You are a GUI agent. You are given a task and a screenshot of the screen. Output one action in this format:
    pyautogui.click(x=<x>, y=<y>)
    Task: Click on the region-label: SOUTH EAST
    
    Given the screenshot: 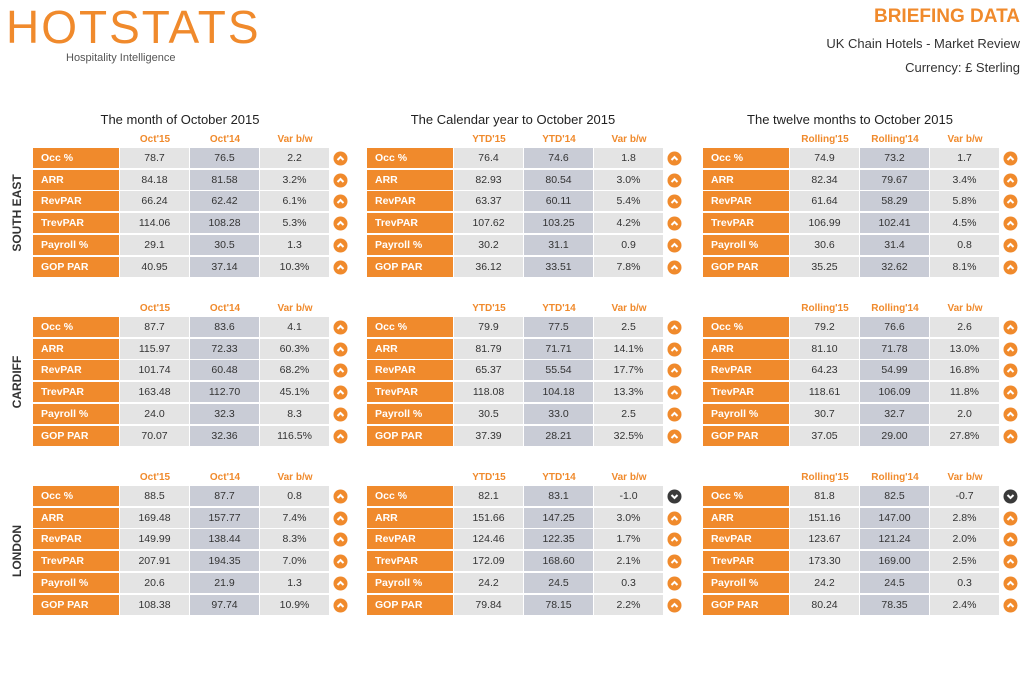 What is the action you would take?
    pyautogui.click(x=17, y=213)
    